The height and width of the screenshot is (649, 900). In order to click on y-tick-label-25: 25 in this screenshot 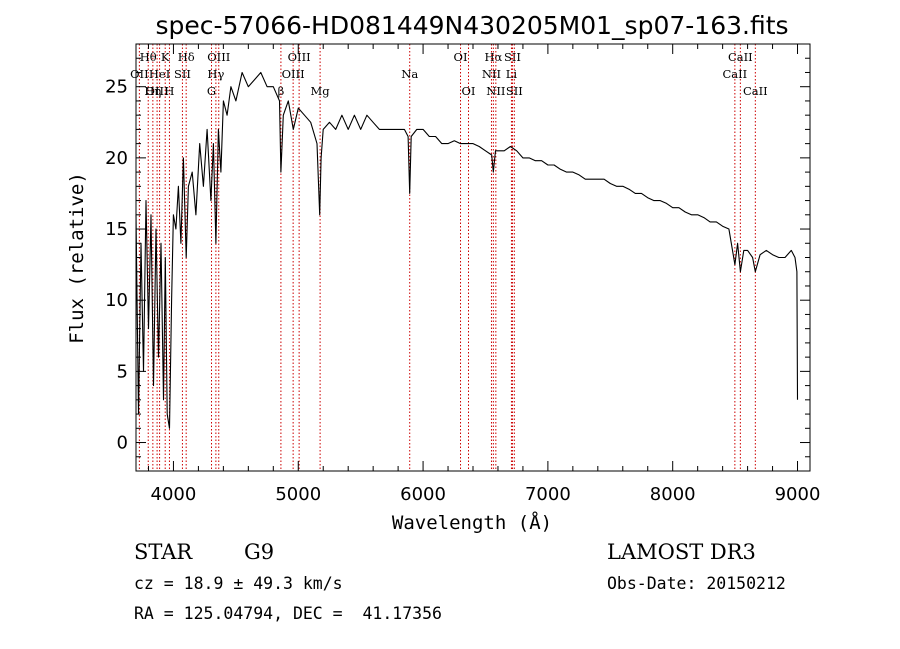, I will do `click(116, 87)`.